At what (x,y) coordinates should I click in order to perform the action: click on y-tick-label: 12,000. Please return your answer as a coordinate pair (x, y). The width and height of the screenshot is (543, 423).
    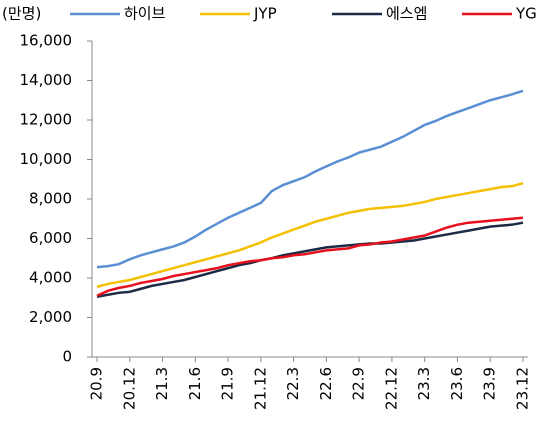
    Looking at the image, I should click on (46, 120).